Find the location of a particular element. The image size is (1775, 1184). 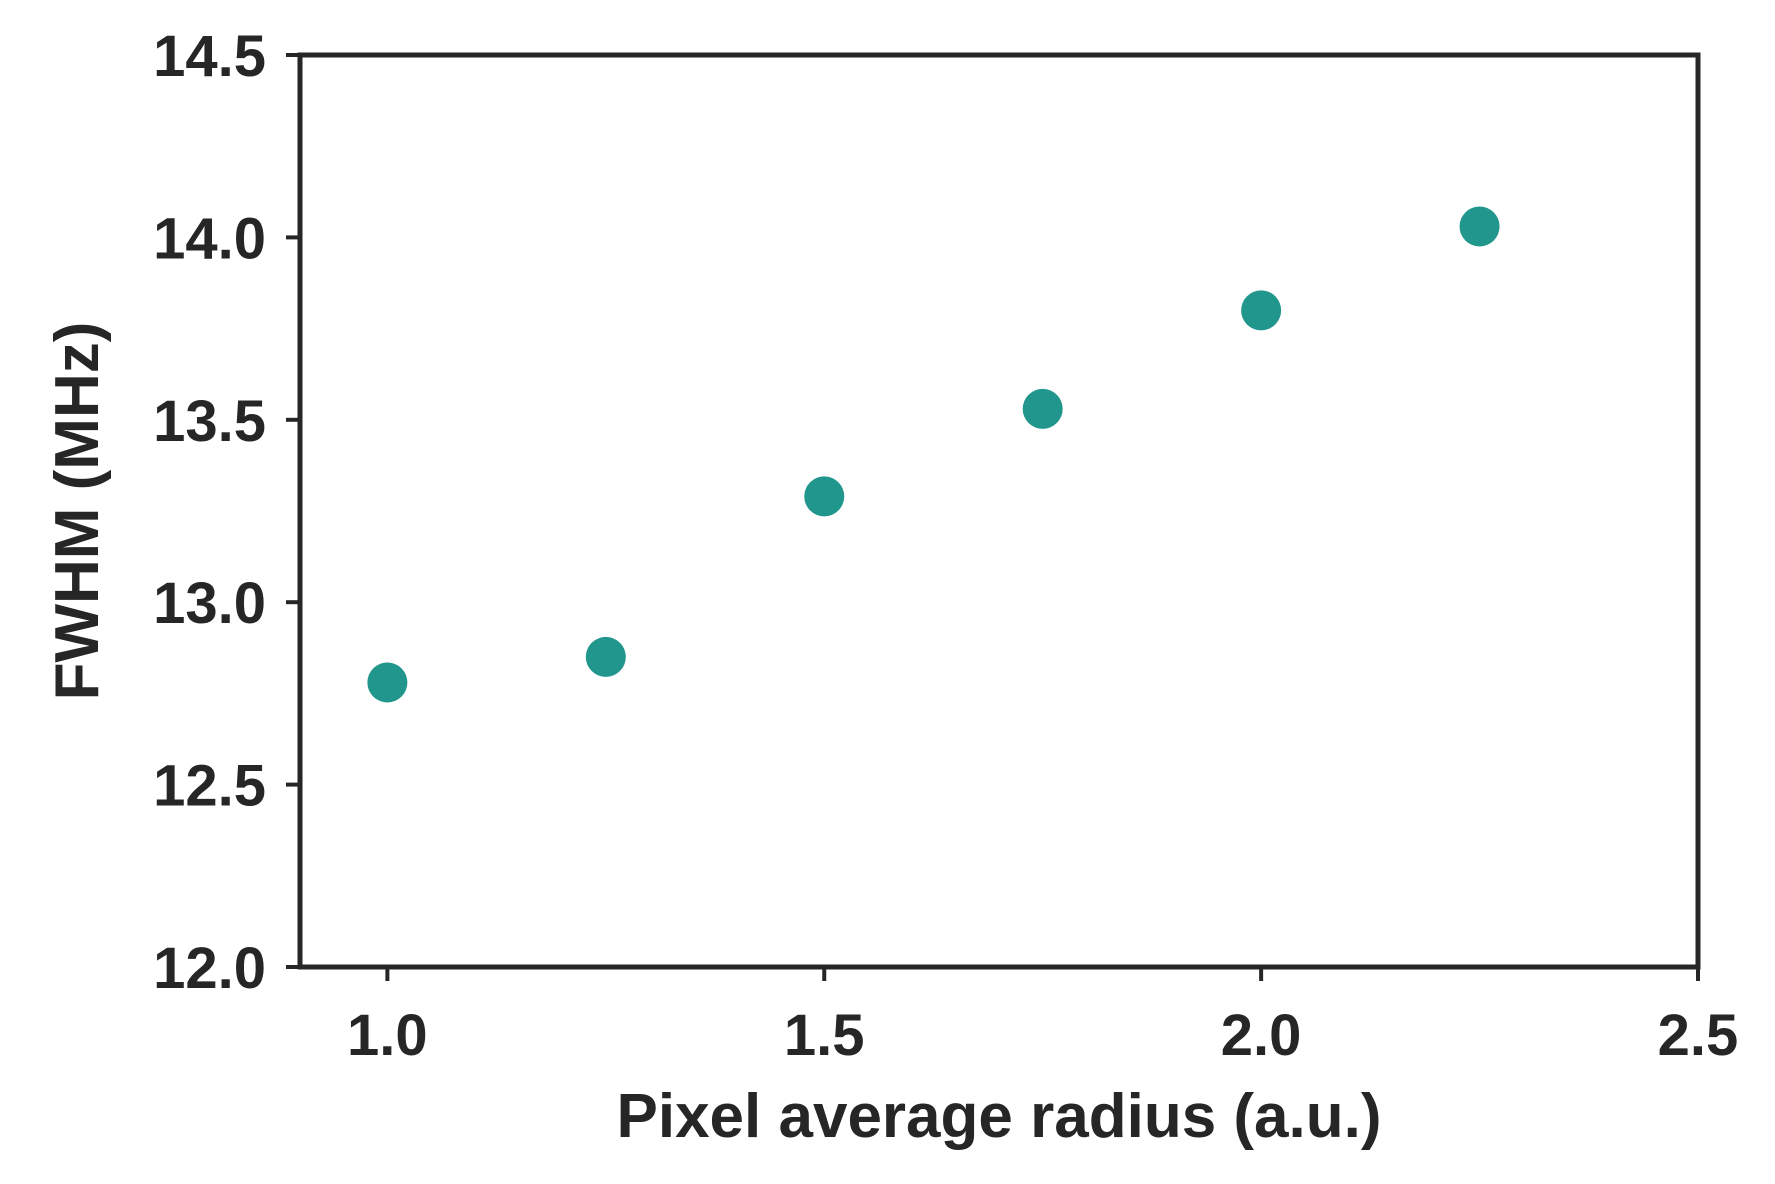

x-axis-ticks: 1.0 1.5 2.0 2.5 is located at coordinates (1042, 1017).